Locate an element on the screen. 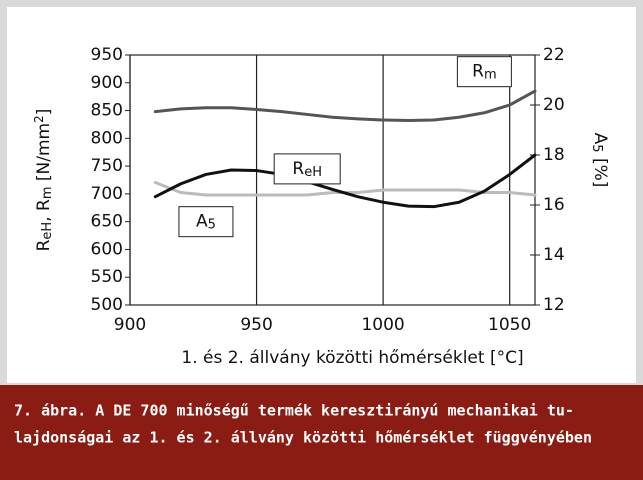  x-tick-label: 950 is located at coordinates (256, 325).